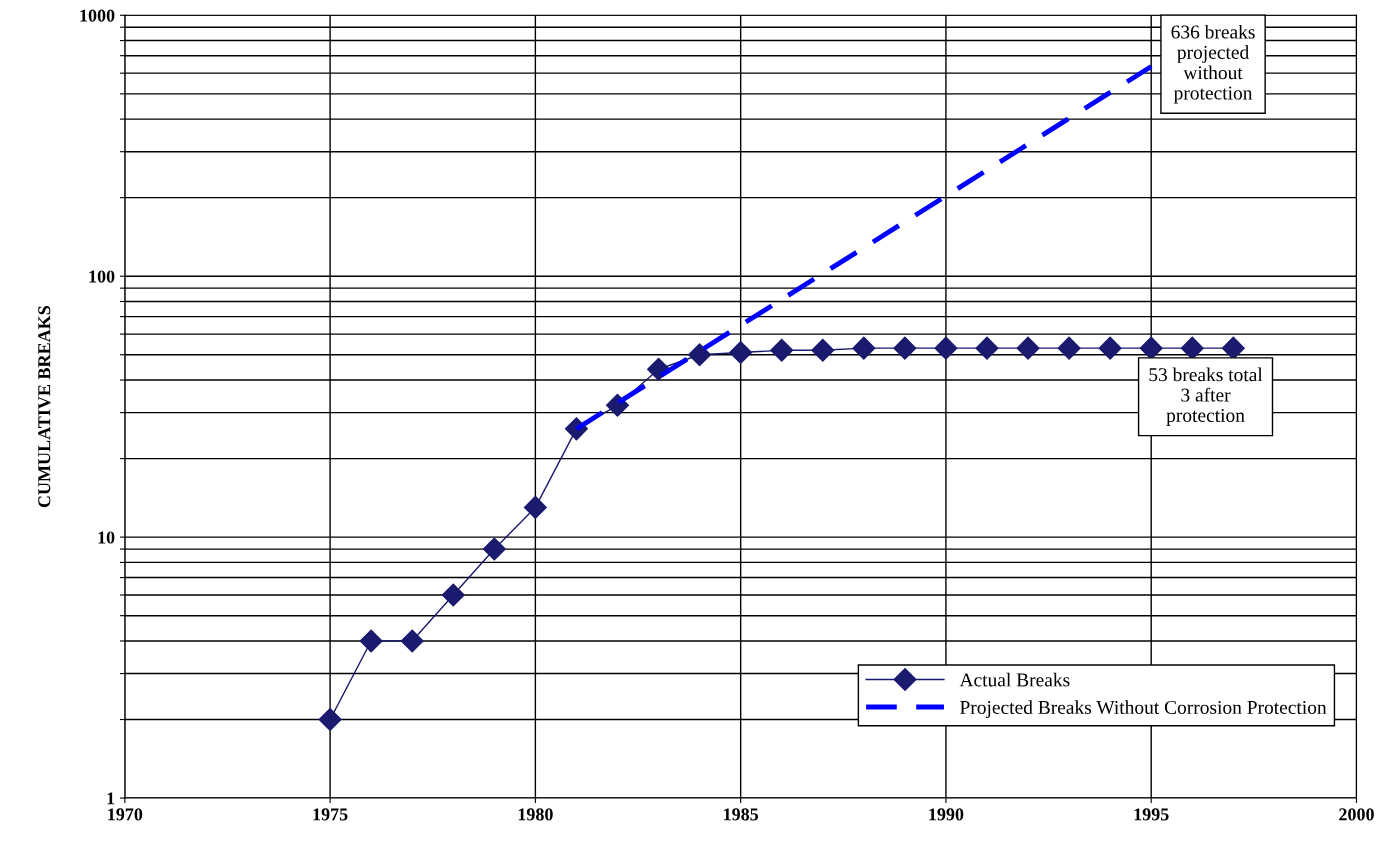 The height and width of the screenshot is (849, 1387). I want to click on y-tick-label: 100, so click(102, 276).